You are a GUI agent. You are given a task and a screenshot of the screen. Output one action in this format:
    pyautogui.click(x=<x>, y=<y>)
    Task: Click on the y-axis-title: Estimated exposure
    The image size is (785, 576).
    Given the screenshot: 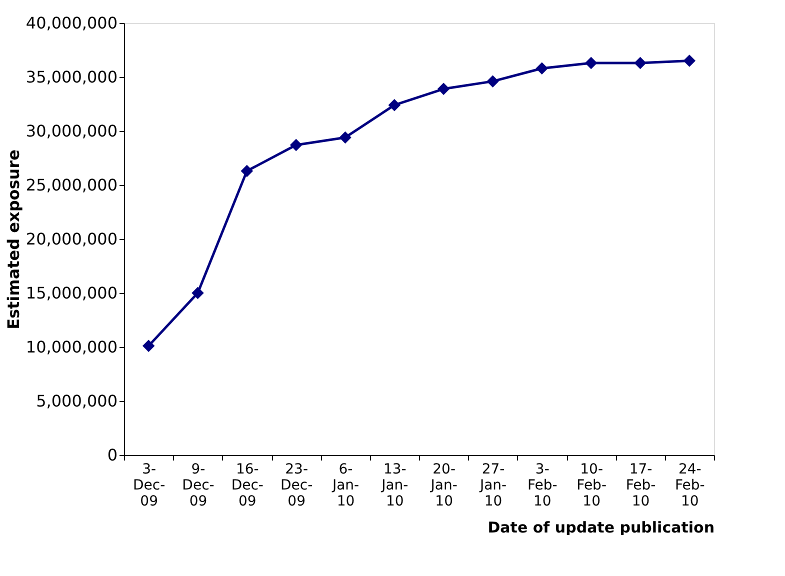 What is the action you would take?
    pyautogui.click(x=13, y=239)
    